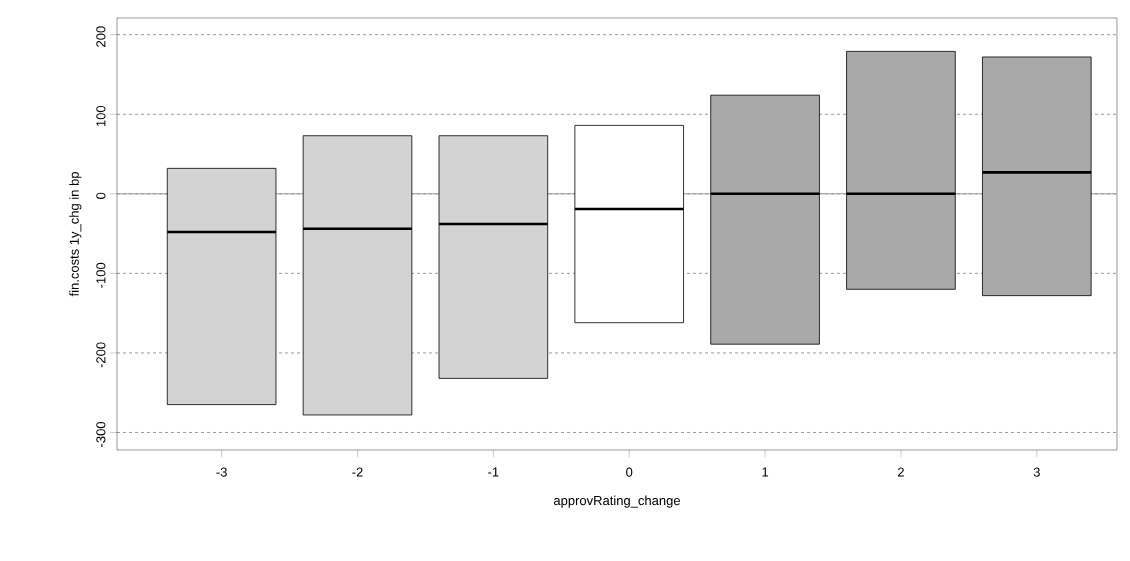 This screenshot has height=561, width=1130. What do you see at coordinates (221, 472) in the screenshot?
I see `x-tick-label: -3` at bounding box center [221, 472].